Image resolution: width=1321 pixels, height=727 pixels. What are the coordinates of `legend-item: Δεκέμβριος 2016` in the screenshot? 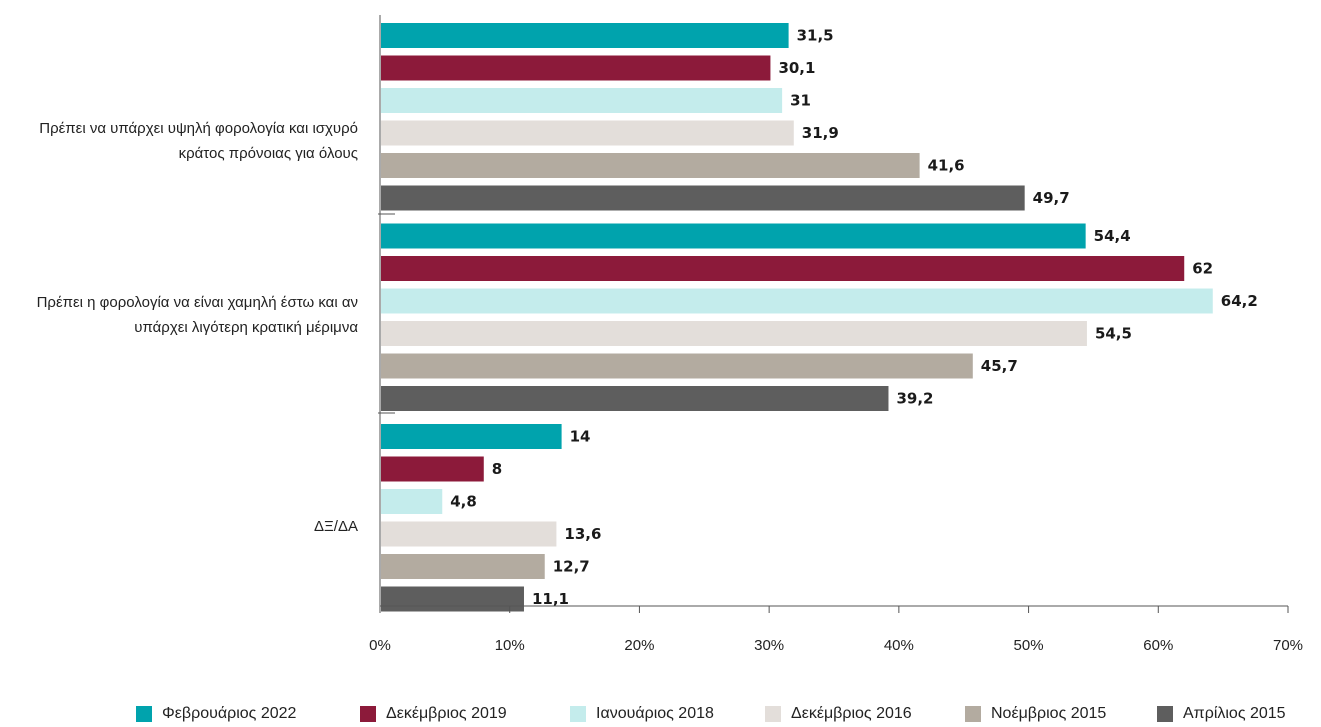 It's located at (838, 714).